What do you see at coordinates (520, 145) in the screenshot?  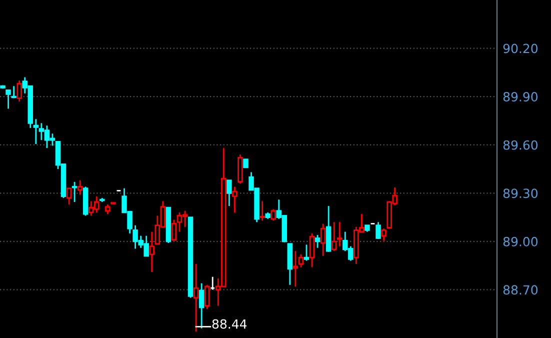 I see `y-tick-label: 89.60` at bounding box center [520, 145].